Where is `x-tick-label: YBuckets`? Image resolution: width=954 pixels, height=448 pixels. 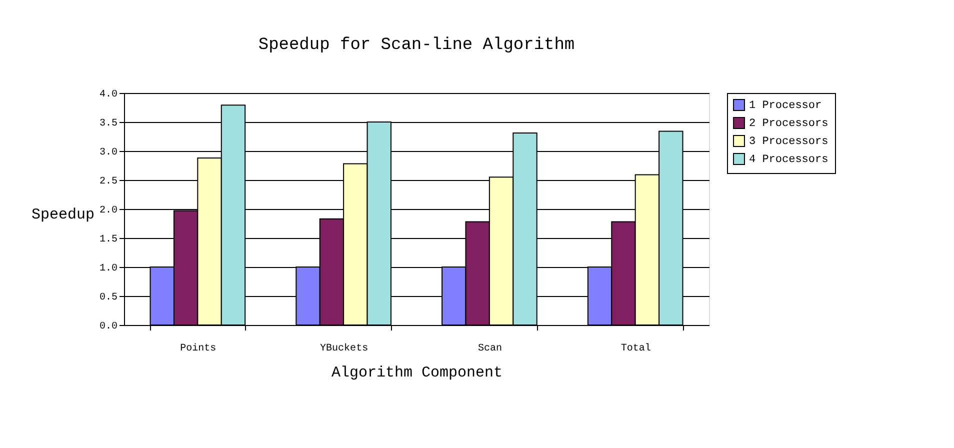
x-tick-label: YBuckets is located at coordinates (344, 348).